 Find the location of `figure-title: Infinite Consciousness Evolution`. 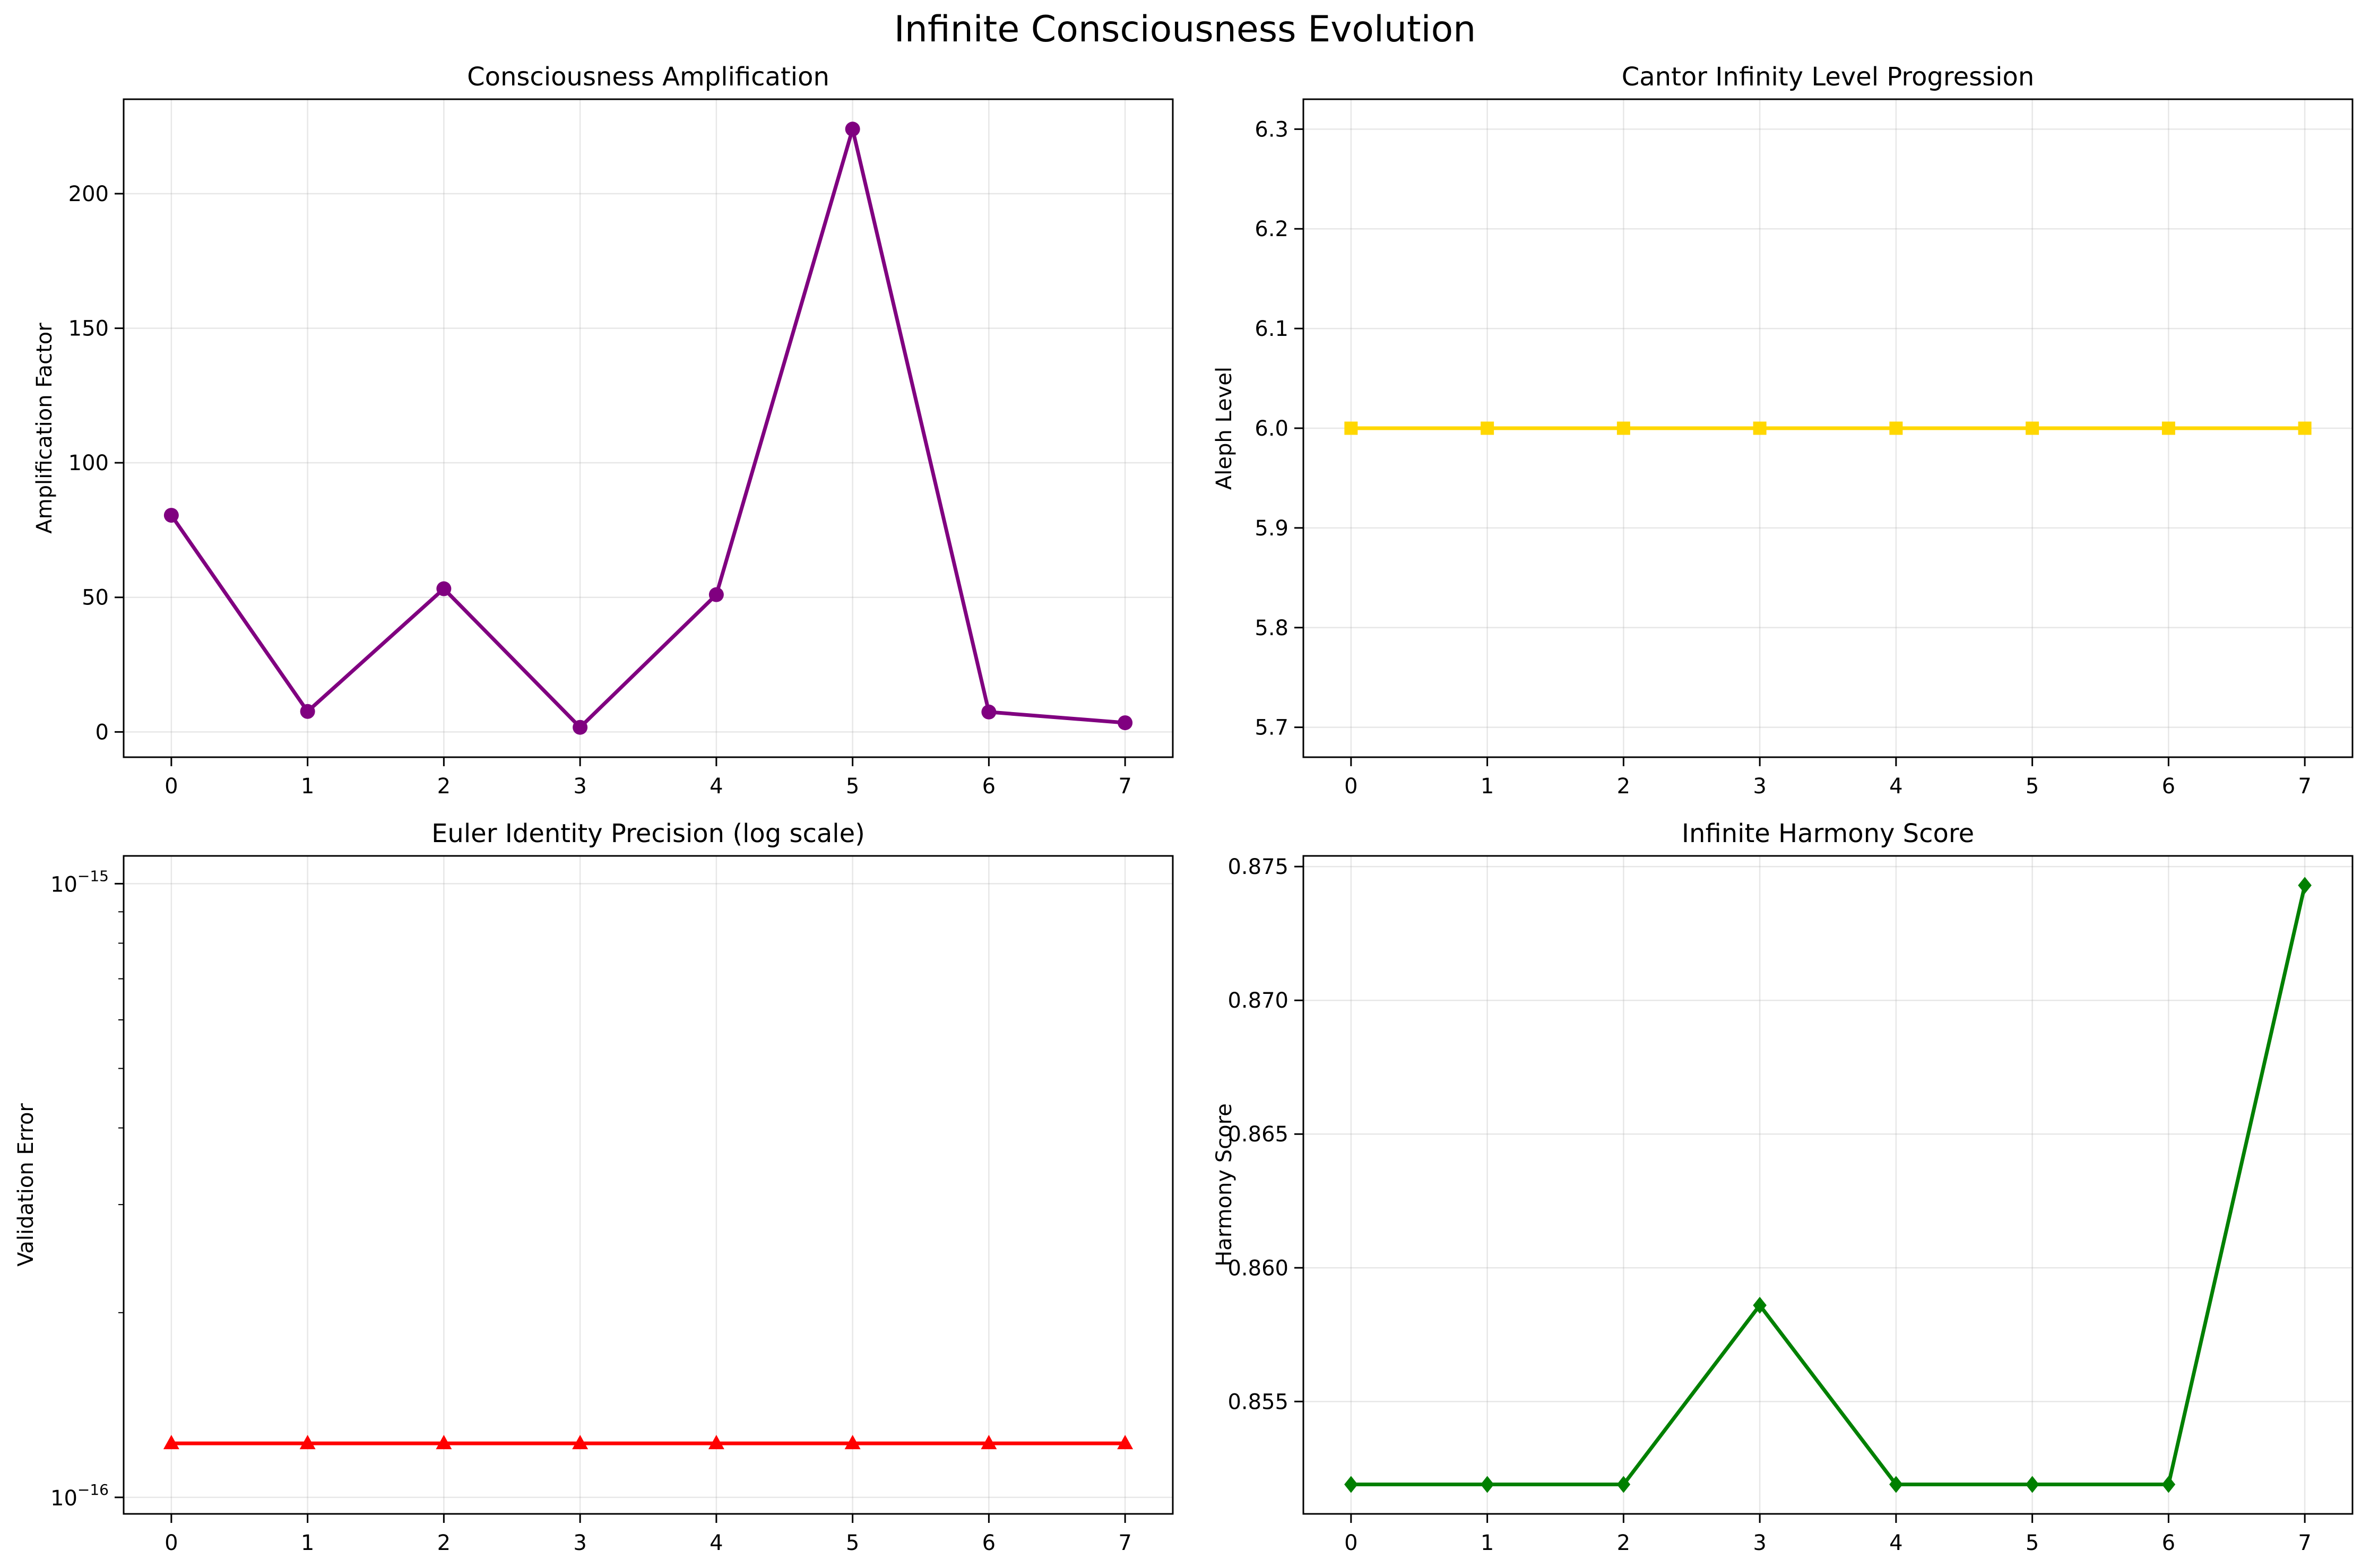

figure-title: Infinite Consciousness Evolution is located at coordinates (1185, 29).